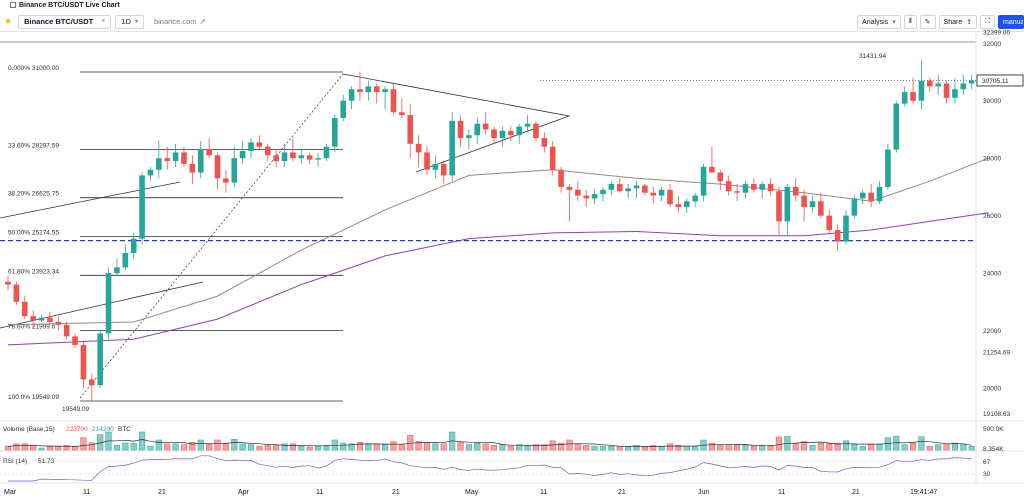 The width and height of the screenshot is (1024, 504). I want to click on close-icon: ×, so click(103, 21).